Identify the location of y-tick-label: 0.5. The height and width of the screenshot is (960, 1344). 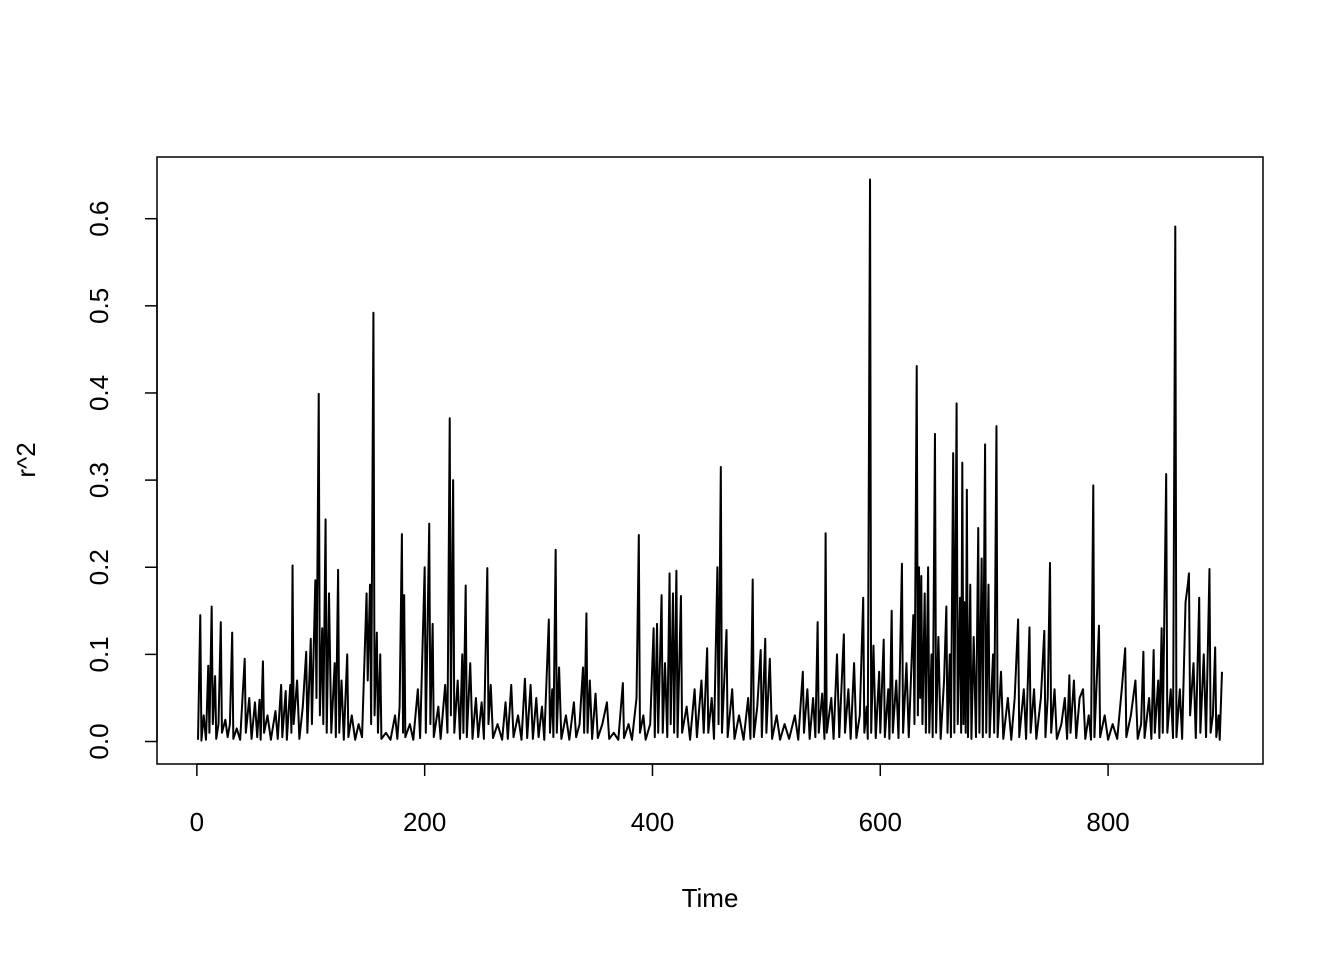
(99, 306).